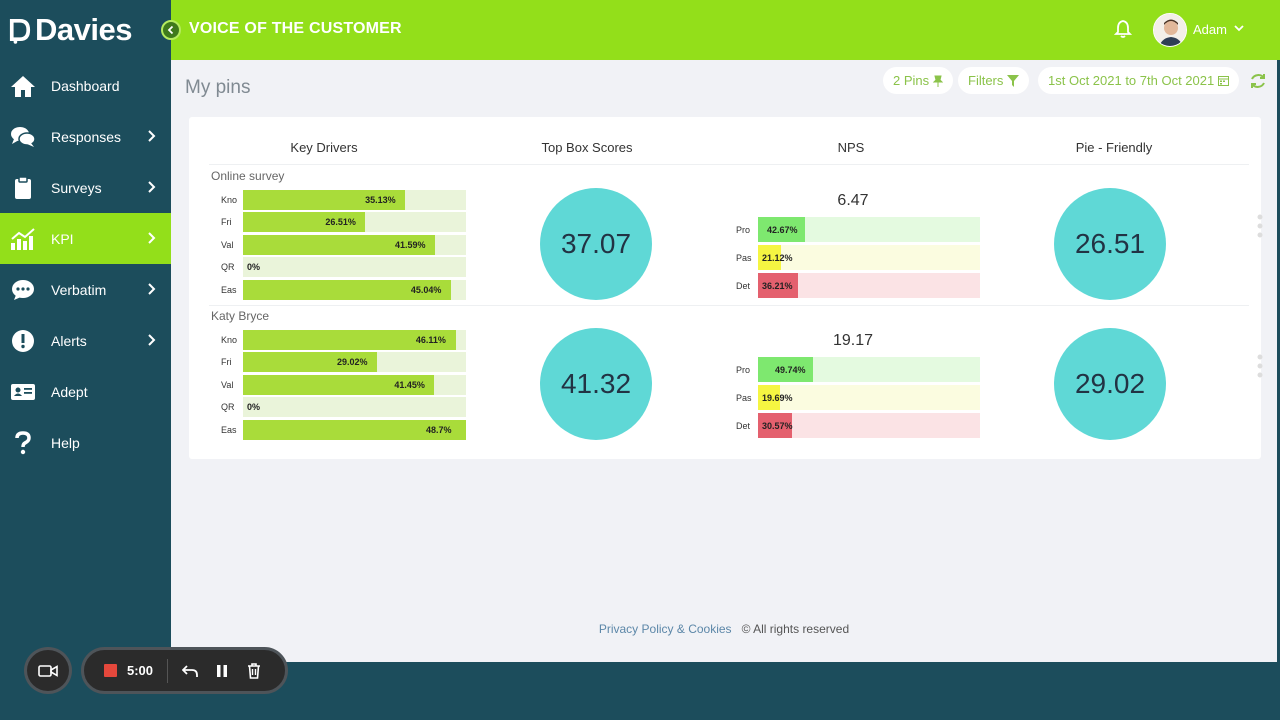 The width and height of the screenshot is (1280, 720). Describe the element at coordinates (324, 147) in the screenshot. I see `key-drivers-header: Key Drivers` at that location.